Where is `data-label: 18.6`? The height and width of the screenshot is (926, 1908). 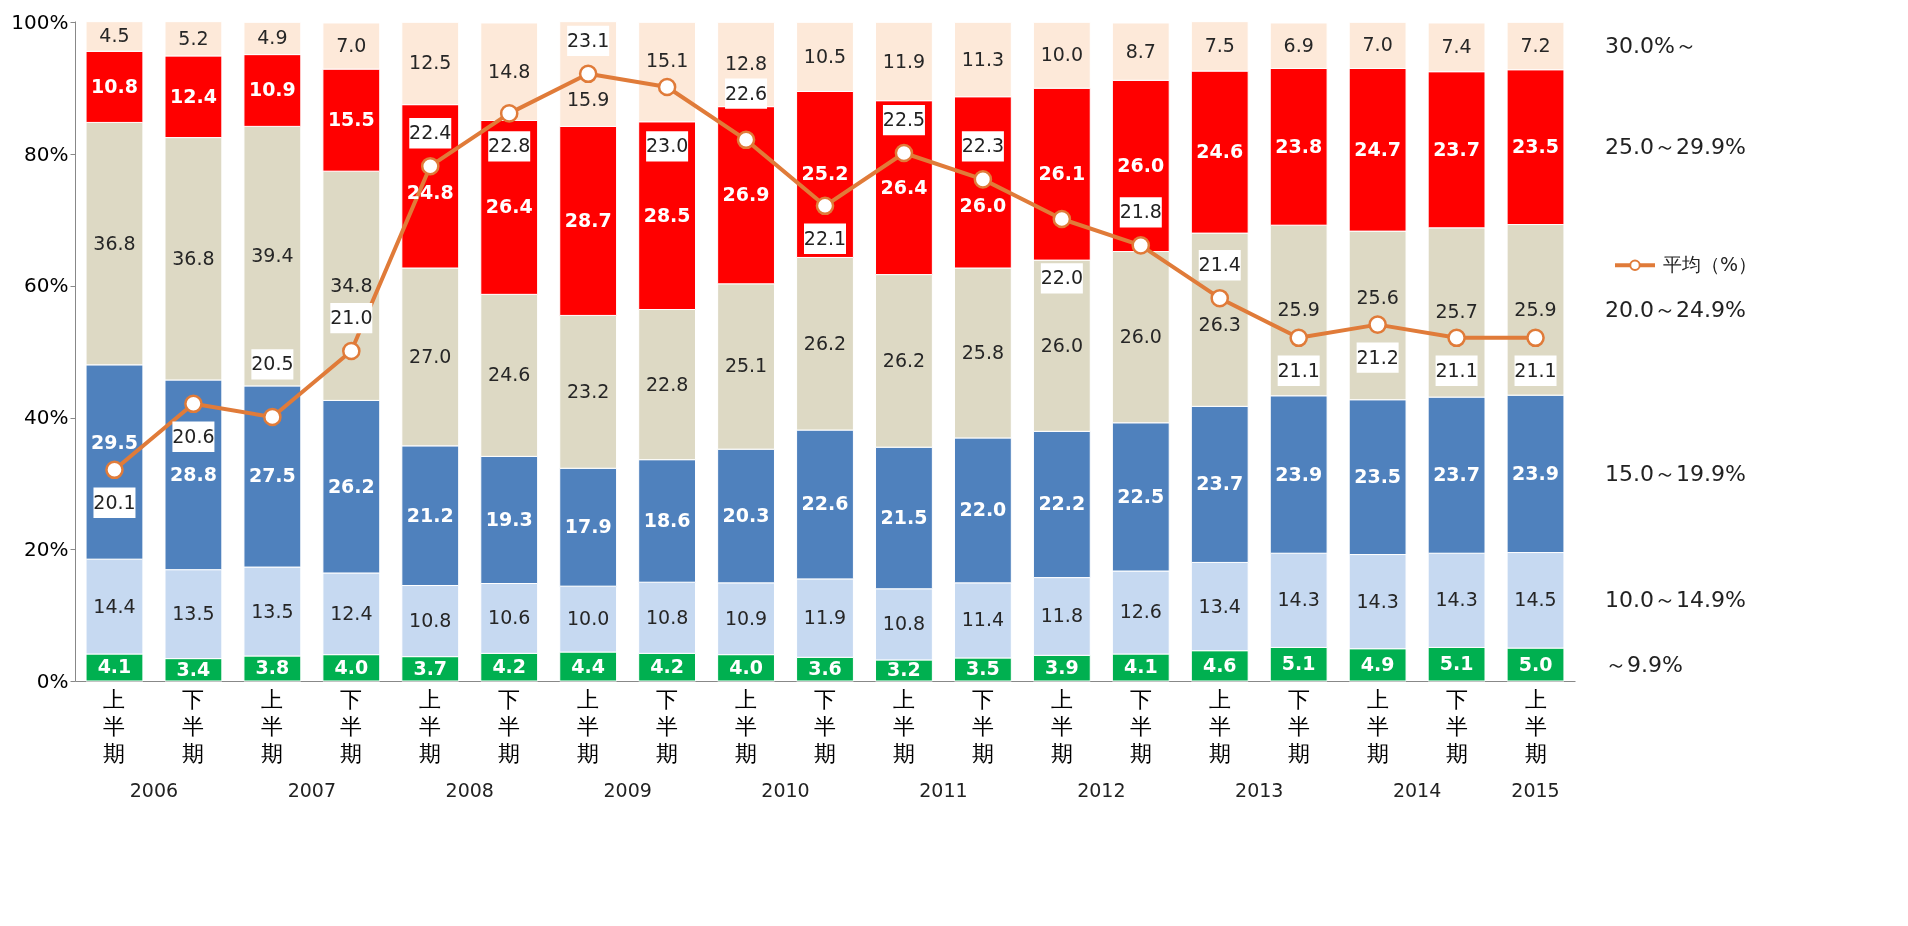 data-label: 18.6 is located at coordinates (667, 519).